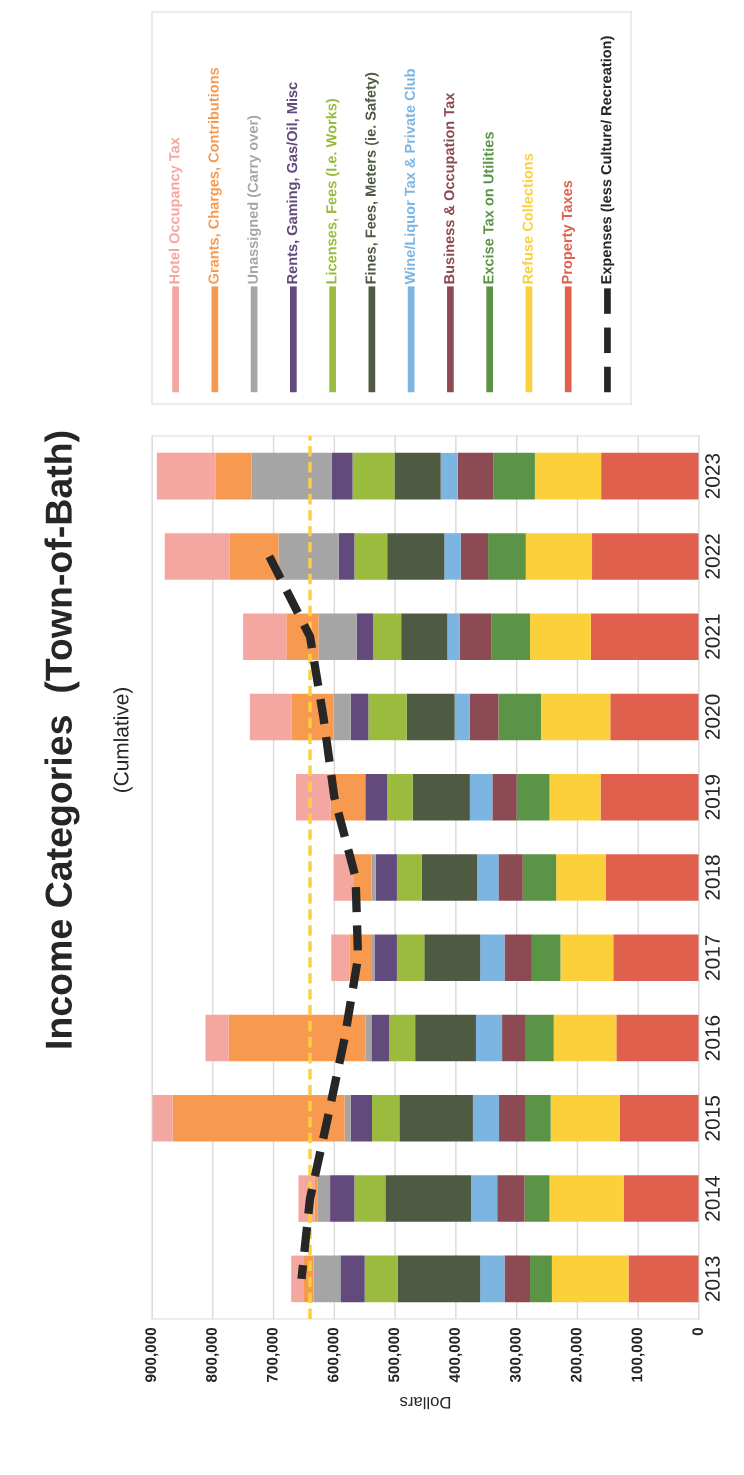 The image size is (744, 1475). What do you see at coordinates (712, 556) in the screenshot?
I see `y-tick-label: 2022` at bounding box center [712, 556].